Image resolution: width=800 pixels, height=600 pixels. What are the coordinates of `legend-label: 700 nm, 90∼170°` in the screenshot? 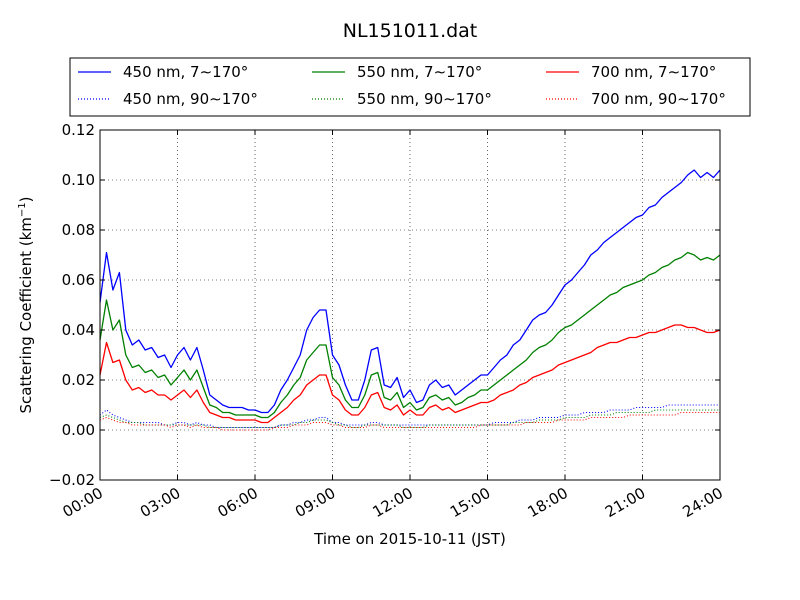 It's located at (658, 99).